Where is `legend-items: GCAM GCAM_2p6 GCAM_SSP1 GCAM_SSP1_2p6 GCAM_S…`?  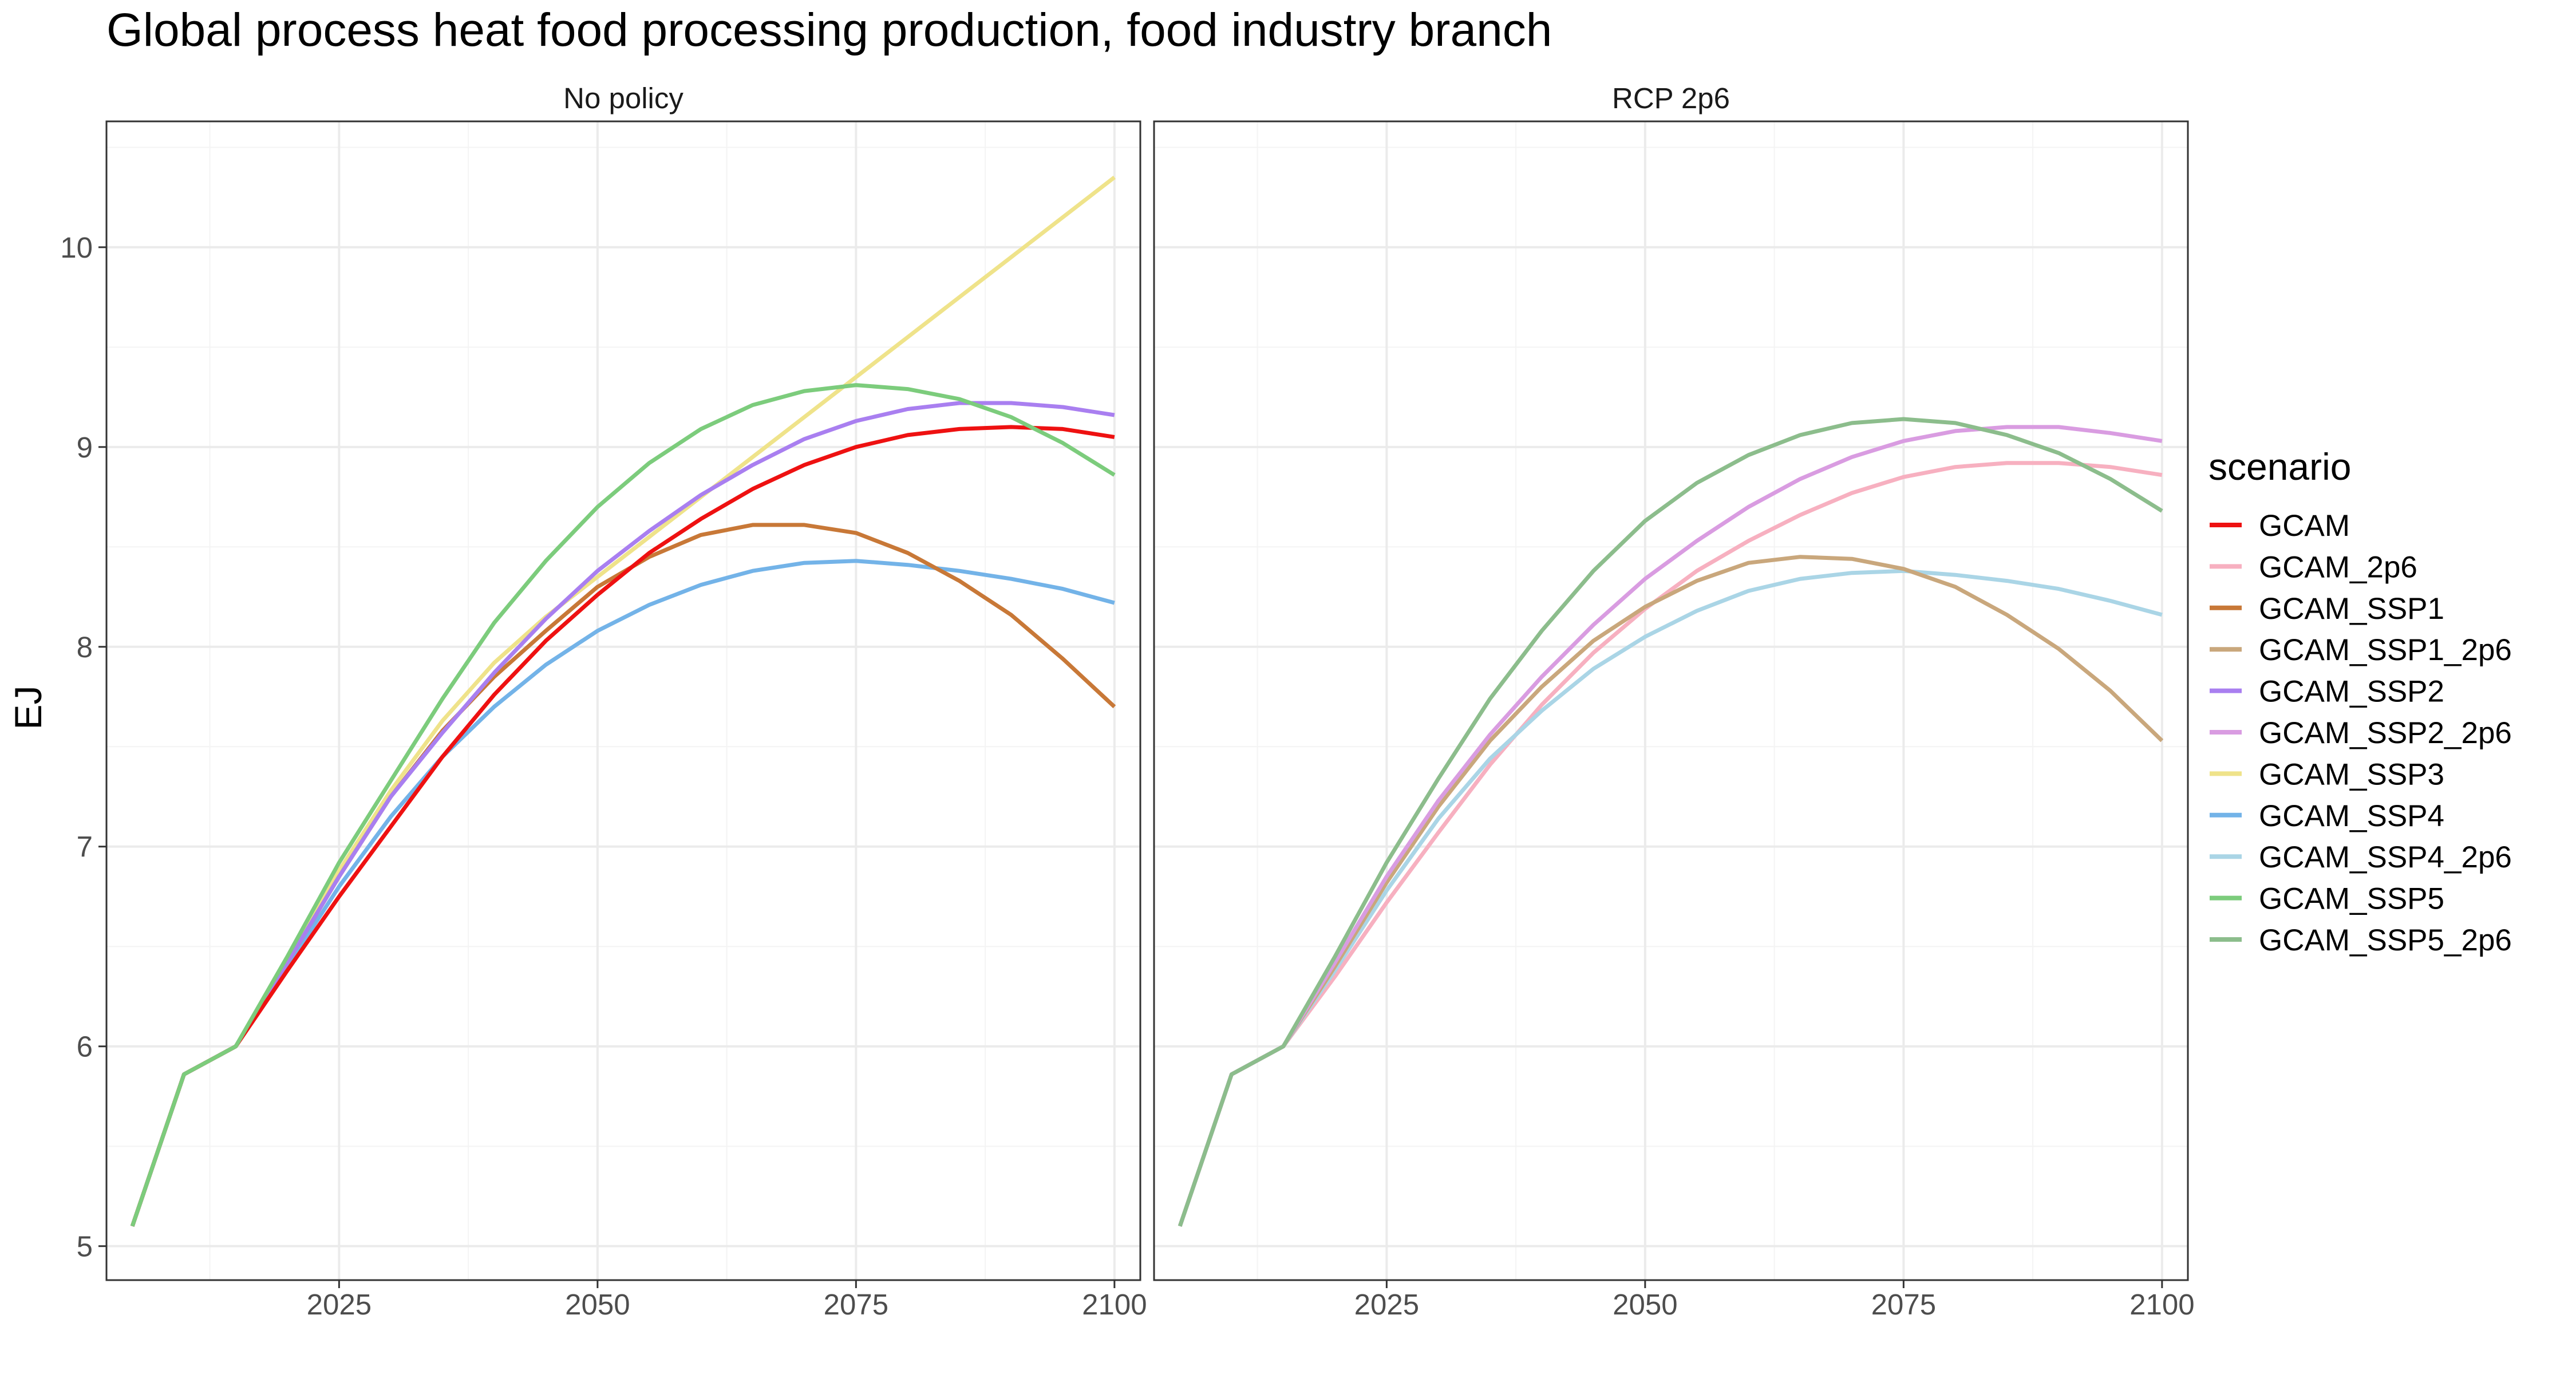
legend-items: GCAM GCAM_2p6 GCAM_SSP1 GCAM_SSP1_2p6 GCAM_S… is located at coordinates (2361, 733).